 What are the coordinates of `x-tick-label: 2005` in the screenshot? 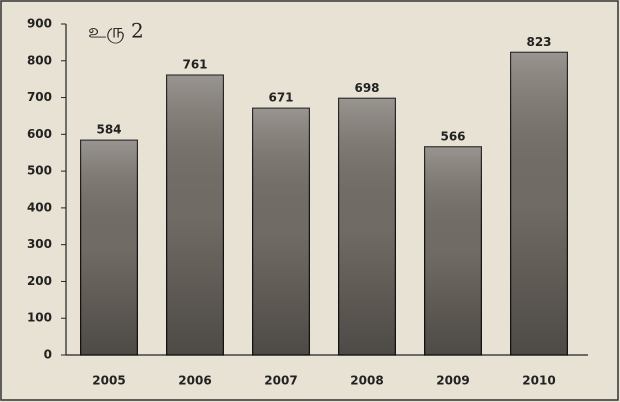 It's located at (108, 381).